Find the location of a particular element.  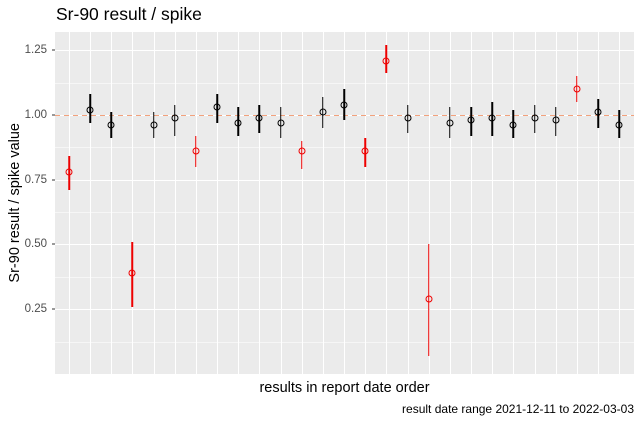

error-bar is located at coordinates (302, 155).